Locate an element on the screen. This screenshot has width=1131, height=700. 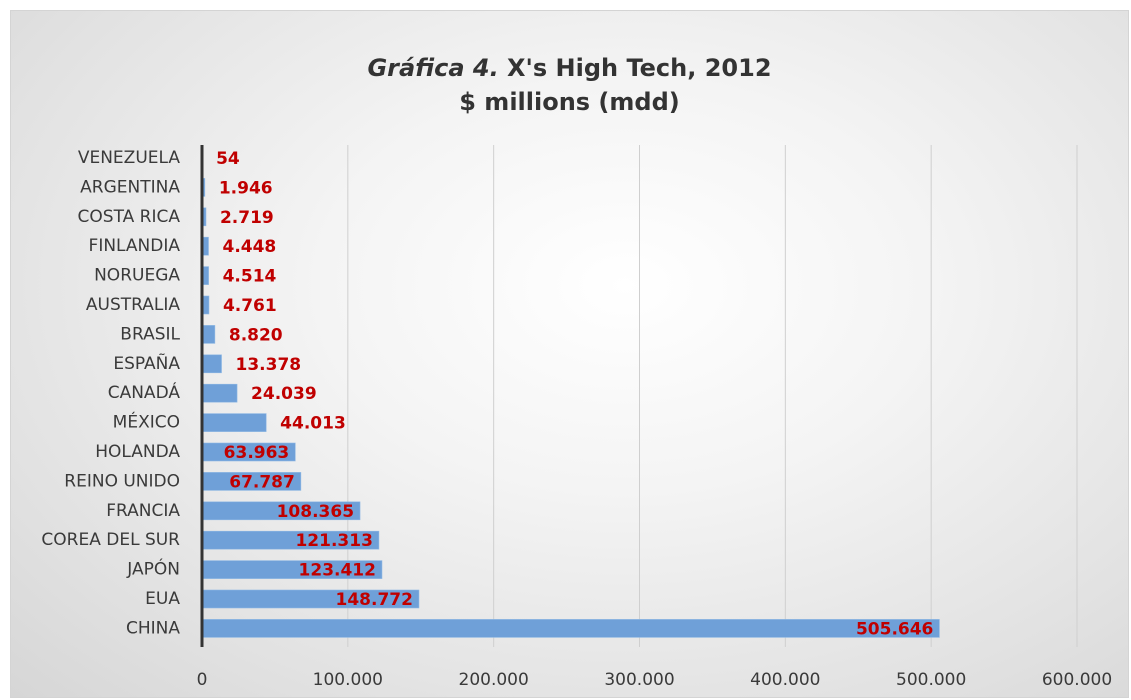
category-label: AUSTRALIA is located at coordinates (133, 305).